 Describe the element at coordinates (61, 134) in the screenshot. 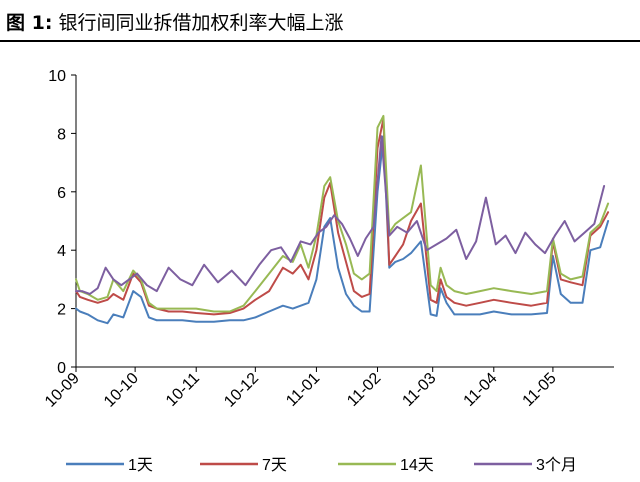

I see `y-tick-label: 8` at that location.